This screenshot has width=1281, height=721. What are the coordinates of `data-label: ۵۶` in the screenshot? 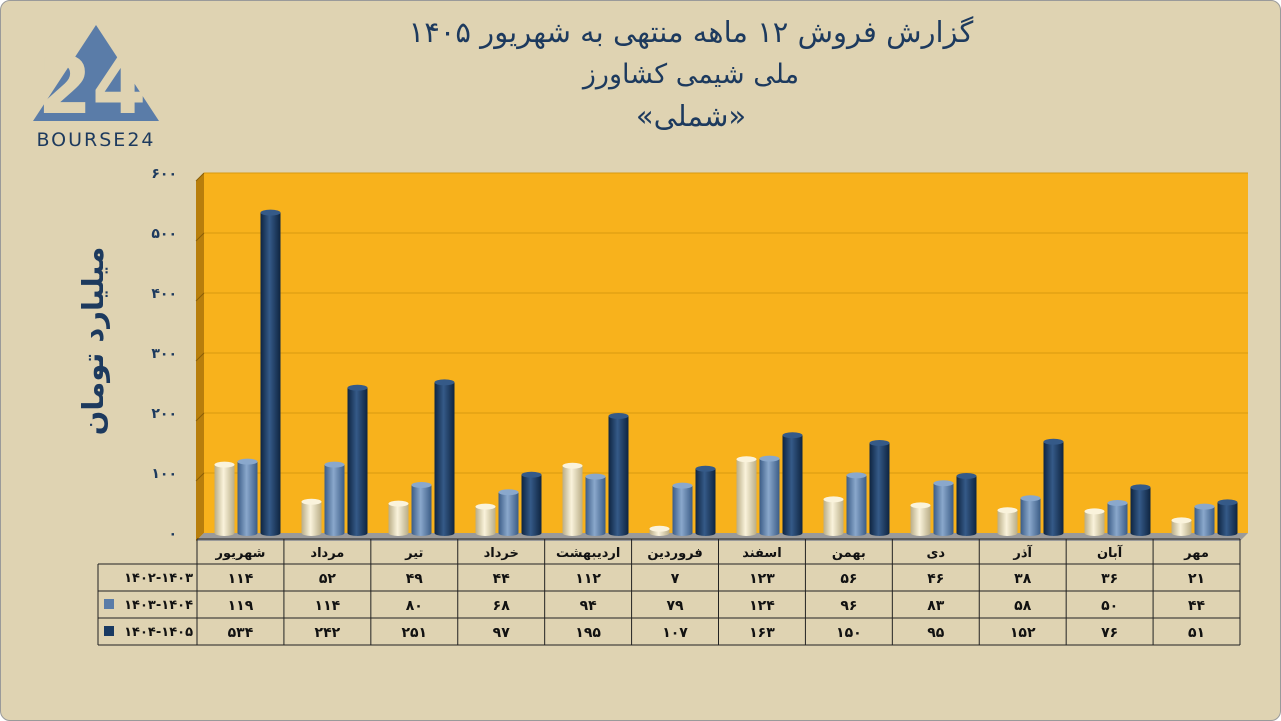 It's located at (848, 579).